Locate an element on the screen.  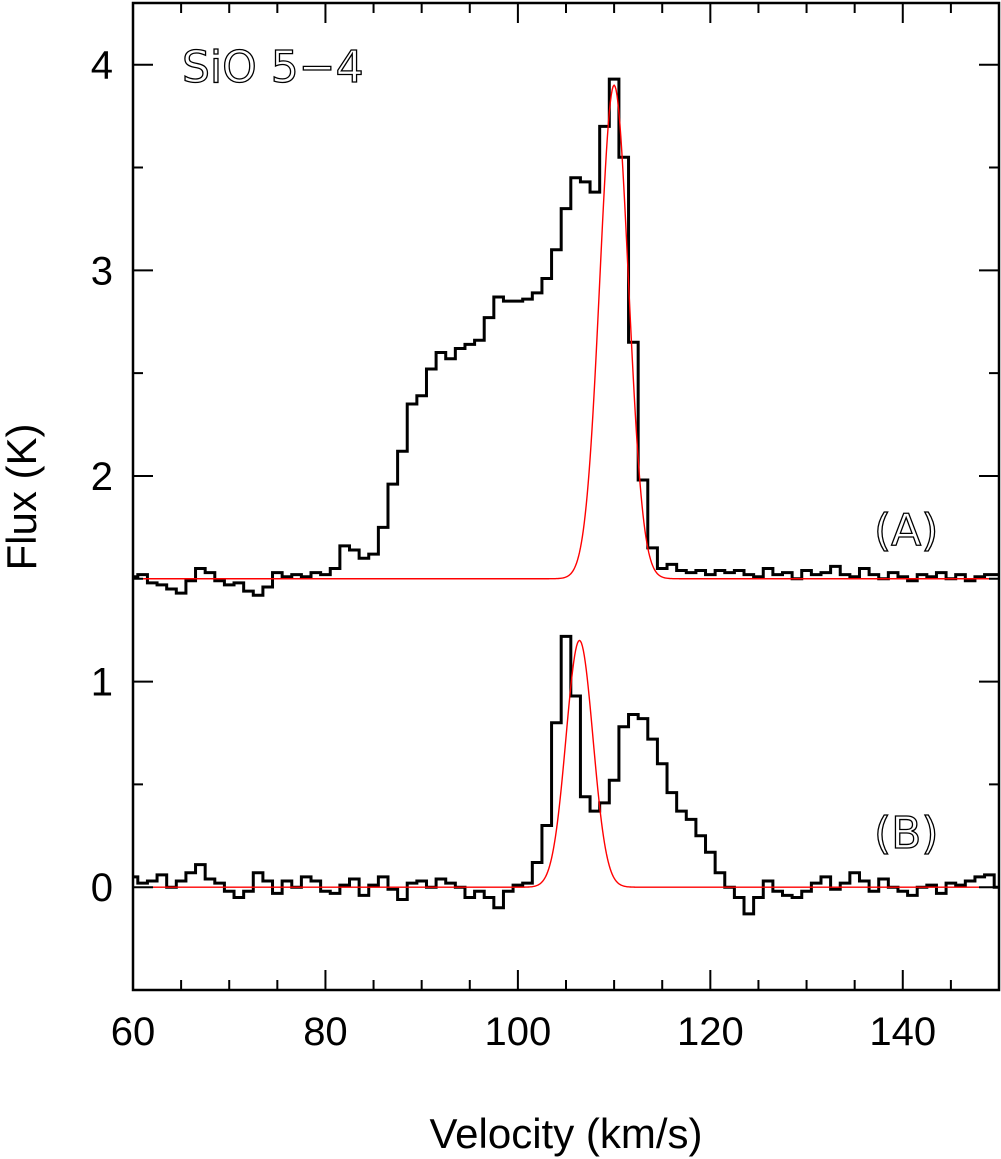
chart-title: SiO 5−4 is located at coordinates (273, 67).